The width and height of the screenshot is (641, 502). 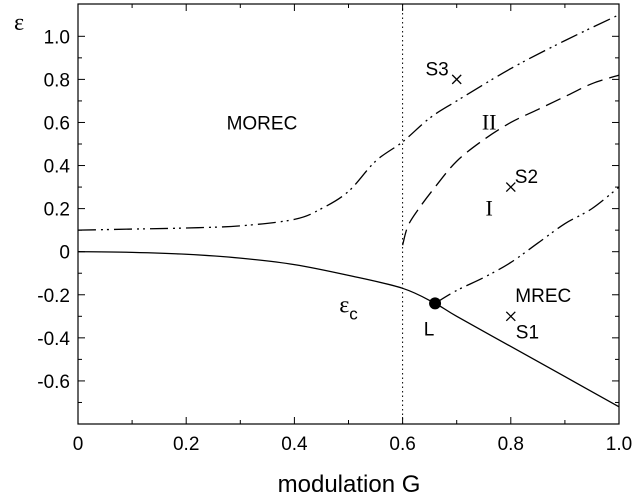 I want to click on y-tick-label: -0.2, so click(x=53, y=296).